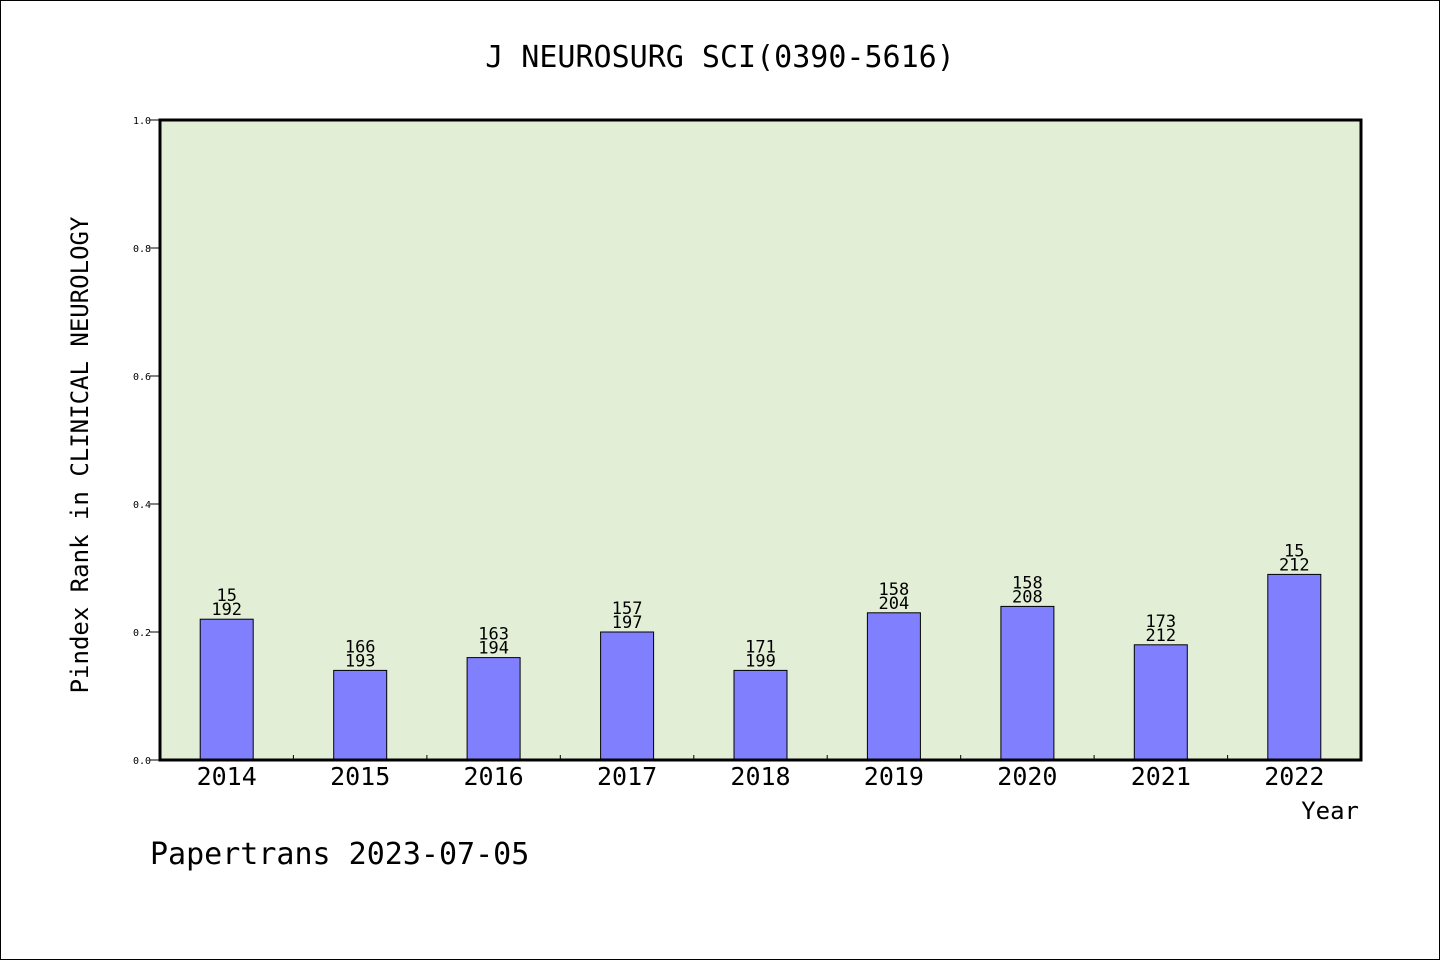 Image resolution: width=1440 pixels, height=960 pixels. What do you see at coordinates (1027, 583) in the screenshot?
I see `bar-label-top-2020: 158` at bounding box center [1027, 583].